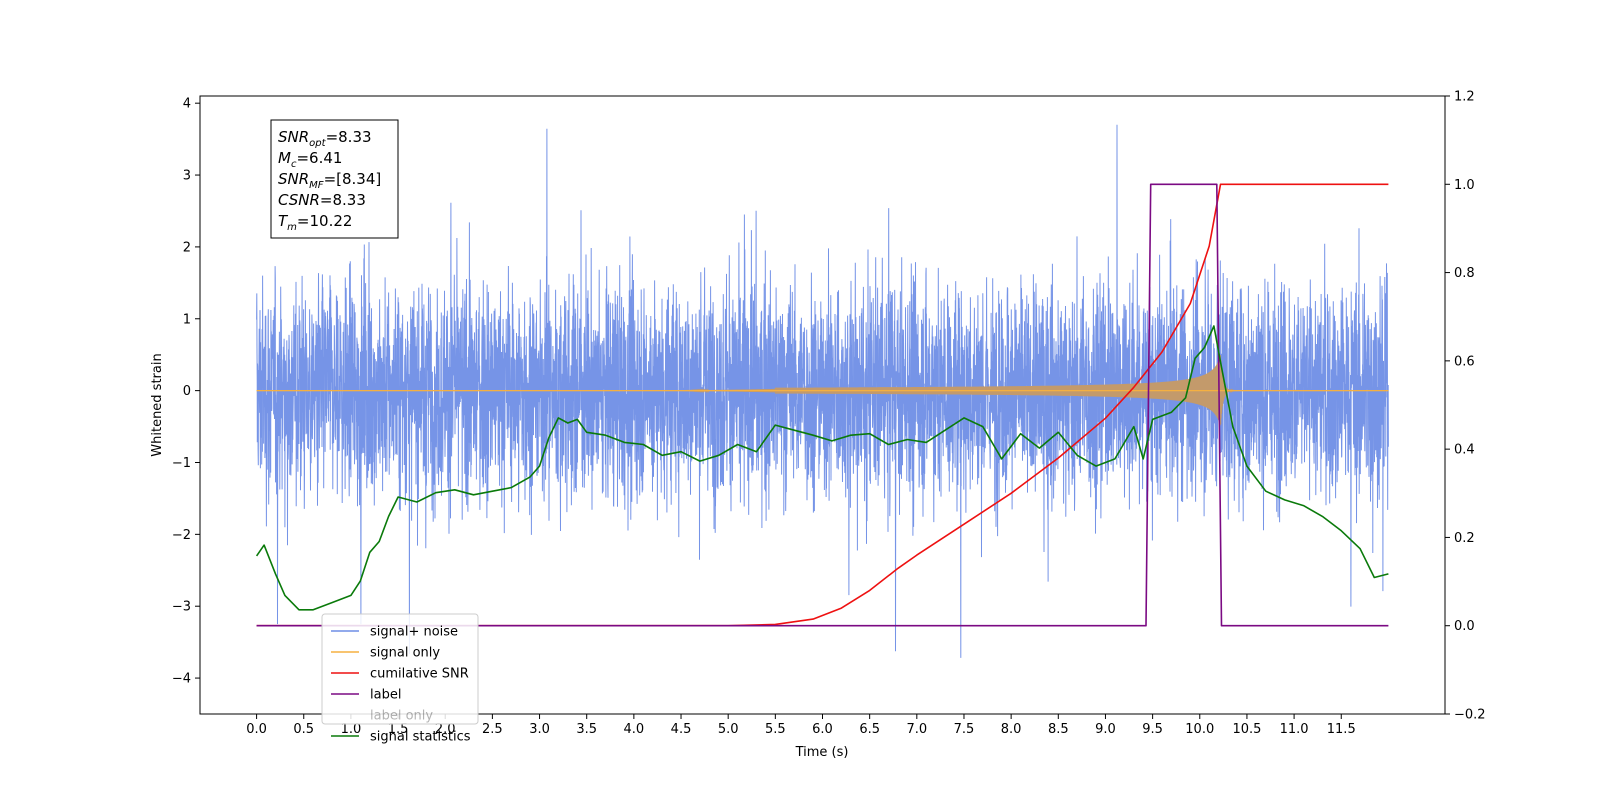 The width and height of the screenshot is (1600, 800). Describe the element at coordinates (869, 729) in the screenshot. I see `x-tick-label: 6.5` at that location.